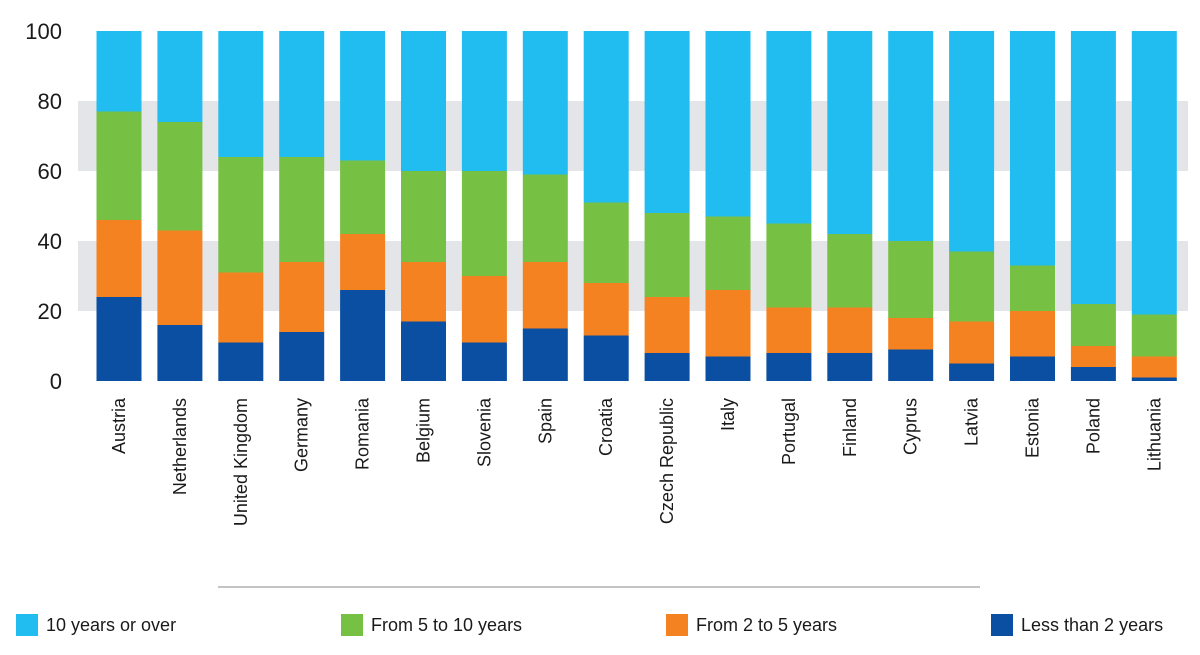 The width and height of the screenshot is (1200, 655). I want to click on x-tick-label: Portugal, so click(789, 431).